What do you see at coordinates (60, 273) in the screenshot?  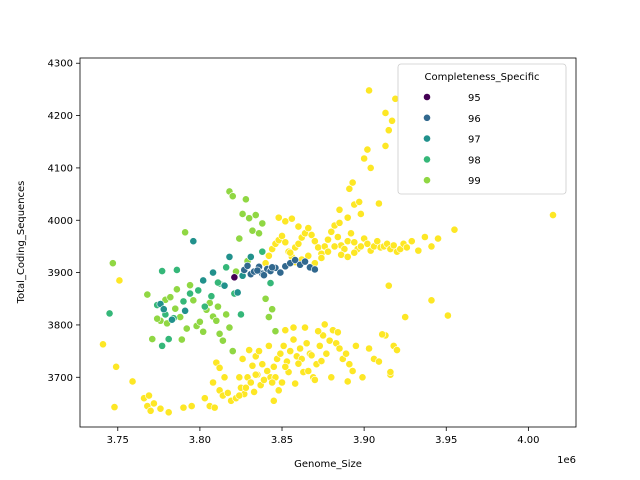 I see `y-tick-label: 3900` at bounding box center [60, 273].